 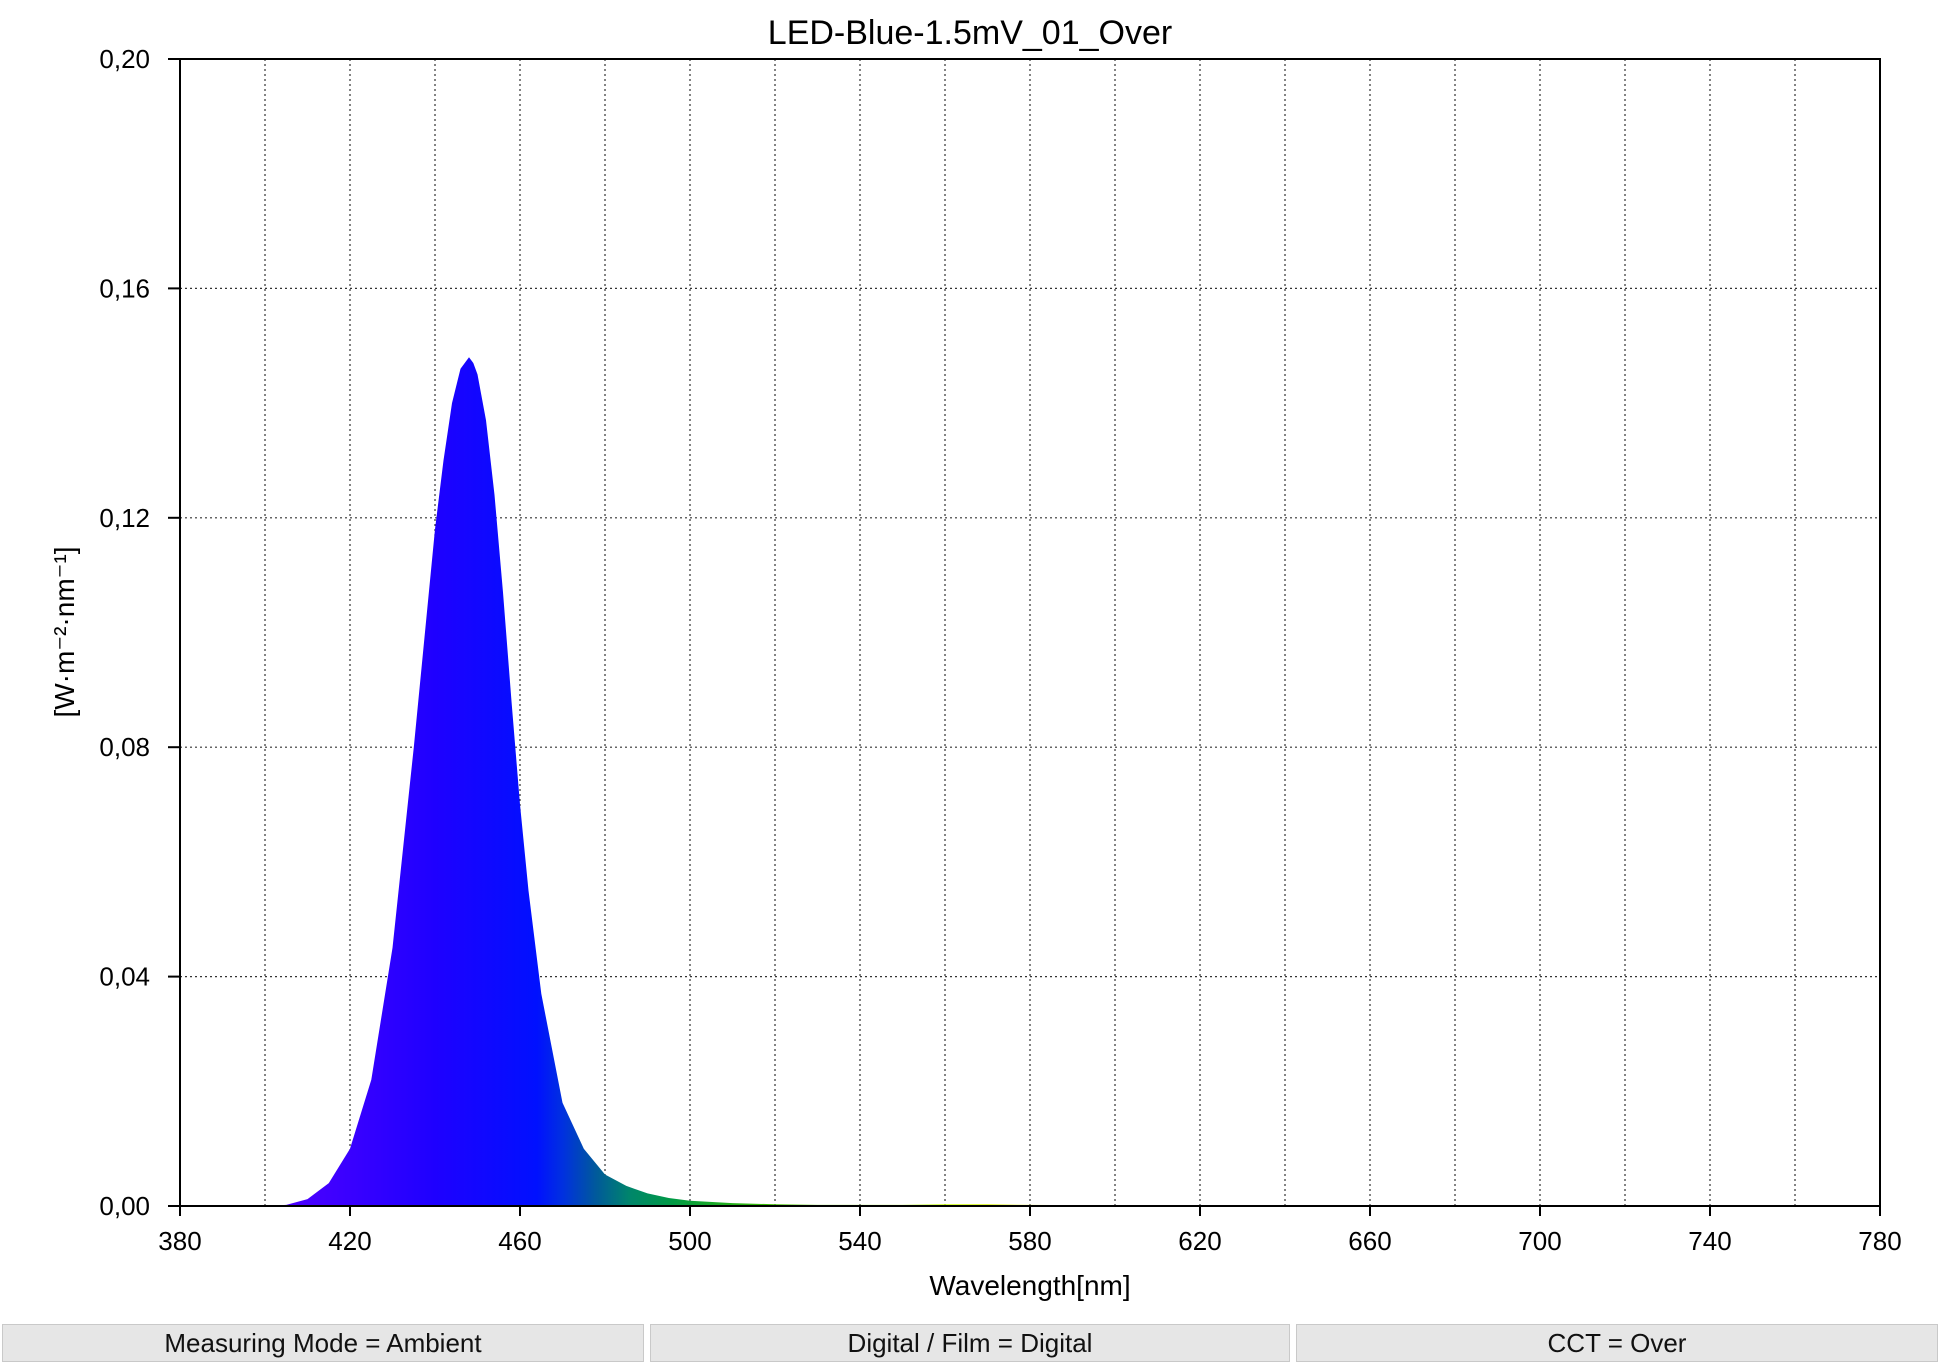 What do you see at coordinates (1029, 1241) in the screenshot?
I see `x-tick-label: 580` at bounding box center [1029, 1241].